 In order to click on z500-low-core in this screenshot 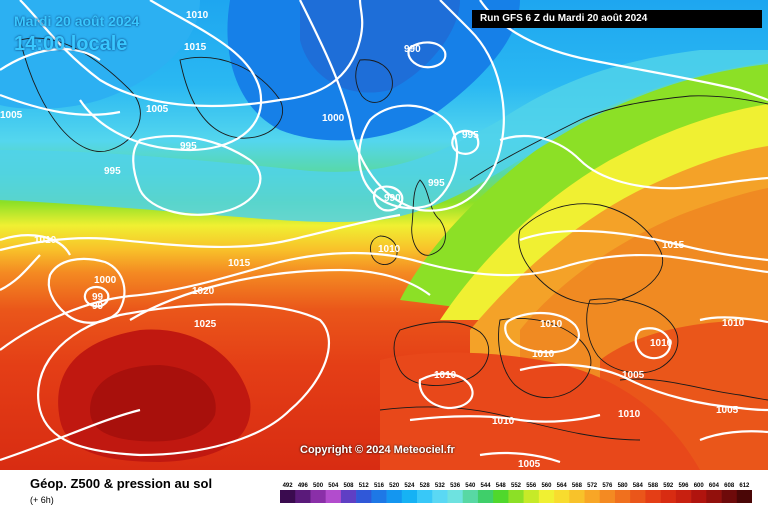, I will do `click(380, 46)`.